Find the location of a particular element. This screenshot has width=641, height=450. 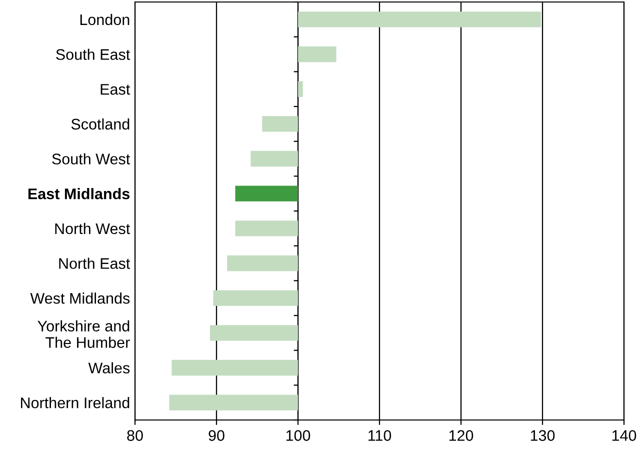

y-tick-label: North East is located at coordinates (94, 263).